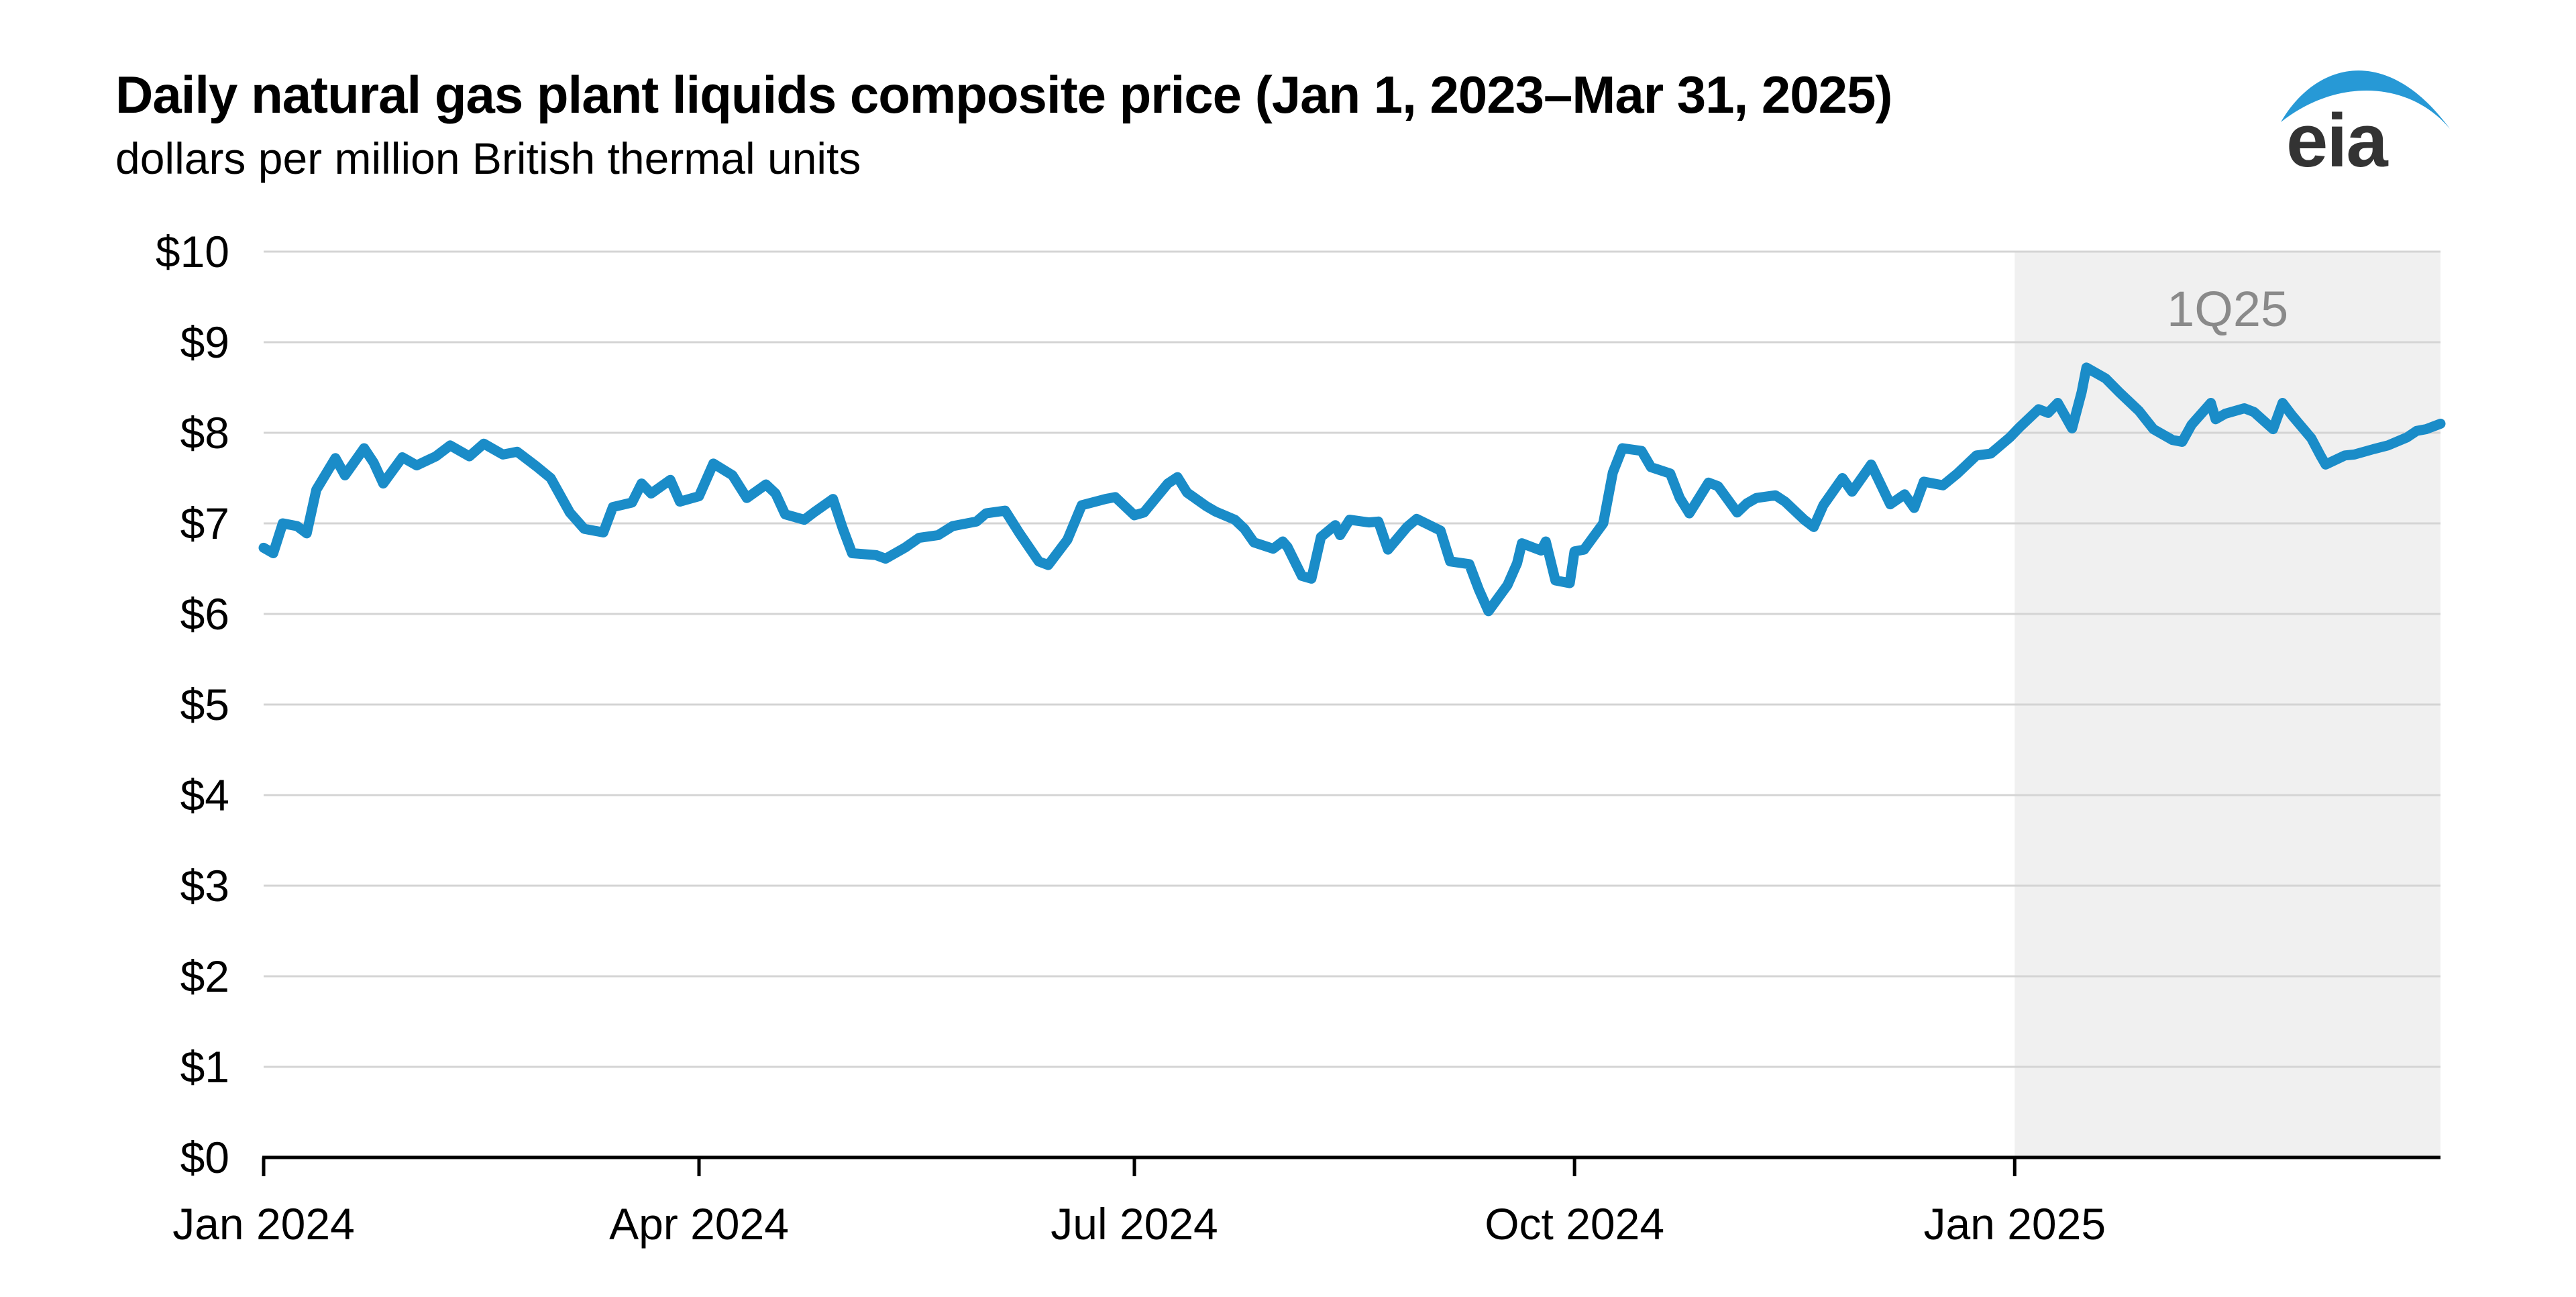 The width and height of the screenshot is (2576, 1297). Describe the element at coordinates (1134, 1224) in the screenshot. I see `x-axis-label: Jul 2024` at that location.